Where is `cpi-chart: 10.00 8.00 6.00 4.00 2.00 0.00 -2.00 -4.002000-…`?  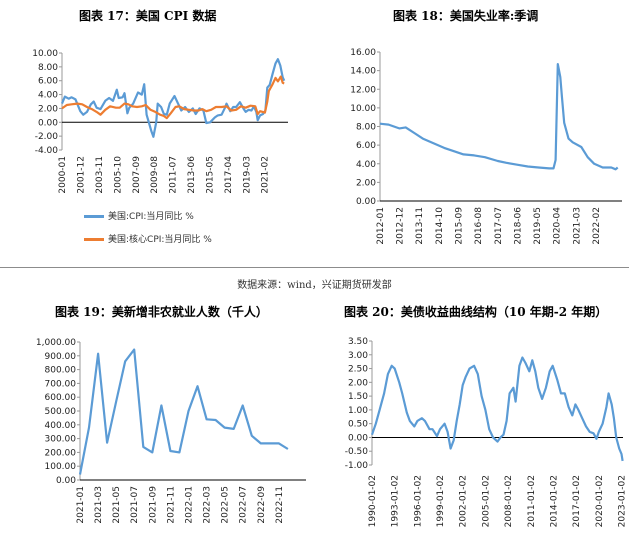 cpi-chart: 10.00 8.00 6.00 4.00 2.00 0.00 -2.00 -4.002000-… is located at coordinates (160, 121).